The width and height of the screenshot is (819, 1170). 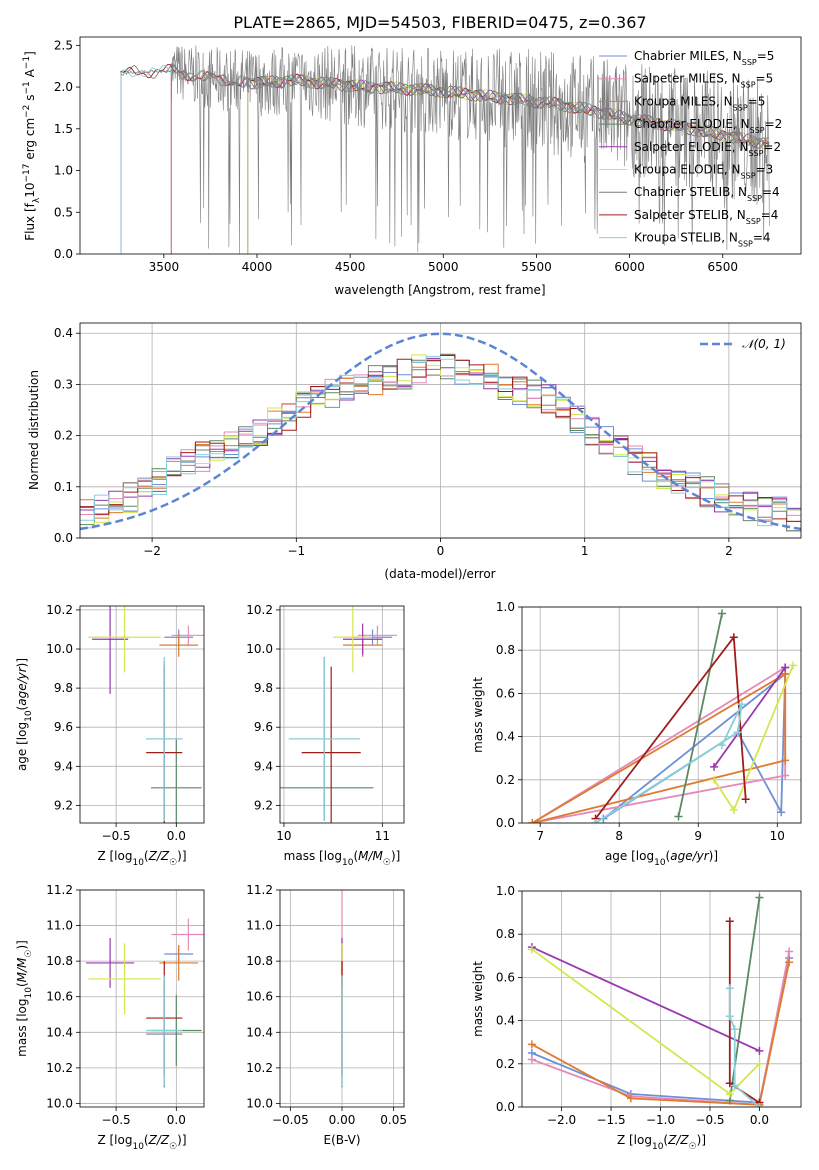 What do you see at coordinates (30, 74) in the screenshot?
I see `y-axis-label-part: A` at bounding box center [30, 74].